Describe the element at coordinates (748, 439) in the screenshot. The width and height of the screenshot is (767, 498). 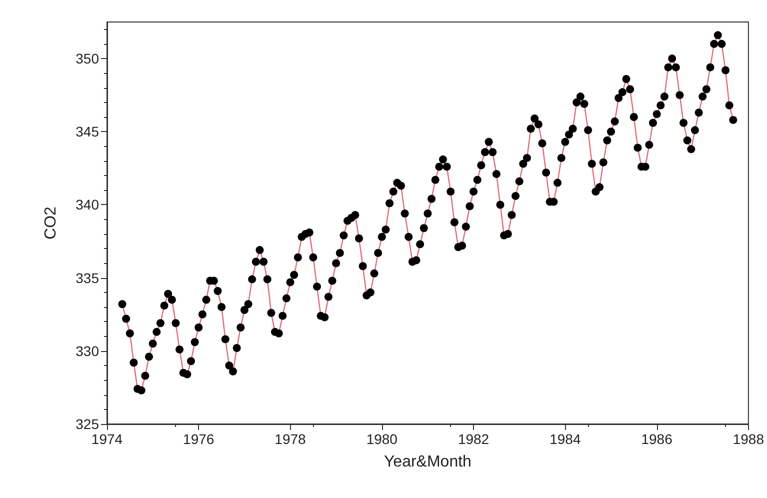
I see `x-tick-label: 1988` at that location.